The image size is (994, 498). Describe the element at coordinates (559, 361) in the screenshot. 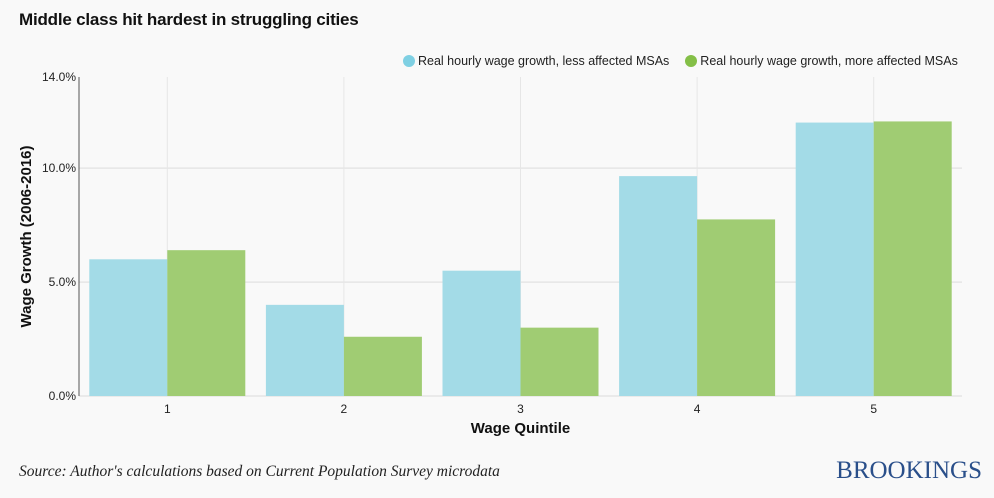

I see `bar-more-affected-q3` at that location.